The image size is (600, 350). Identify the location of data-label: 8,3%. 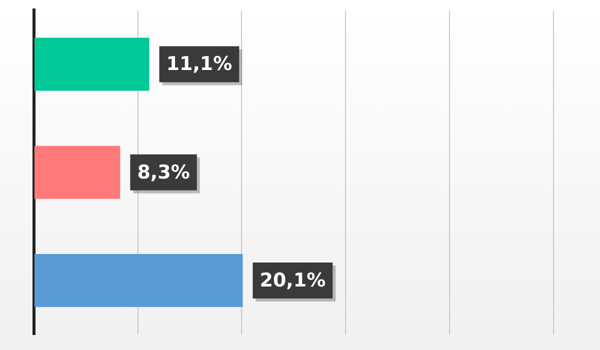
(163, 172).